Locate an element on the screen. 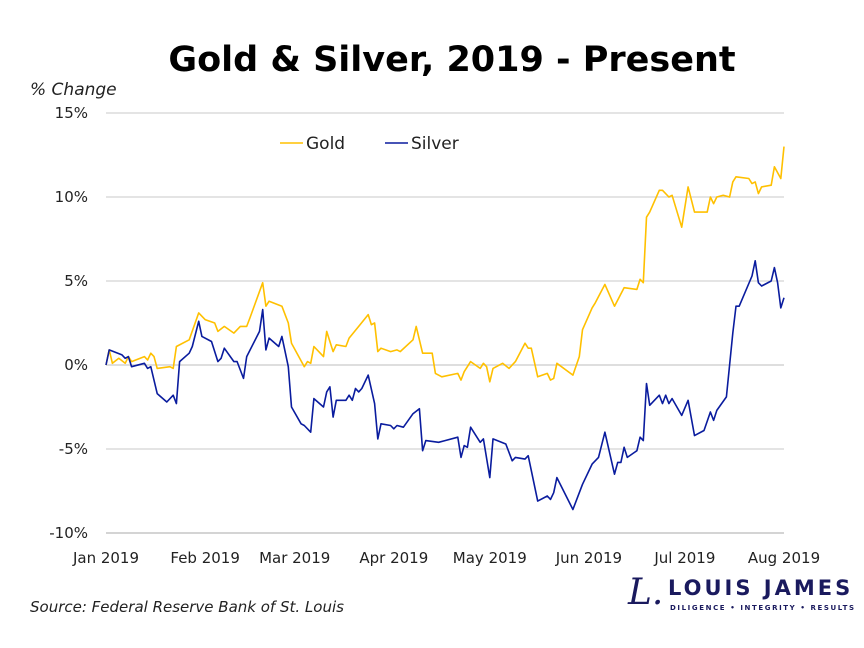 This screenshot has width=864, height=648. y-tick-label: 5% is located at coordinates (76, 281).